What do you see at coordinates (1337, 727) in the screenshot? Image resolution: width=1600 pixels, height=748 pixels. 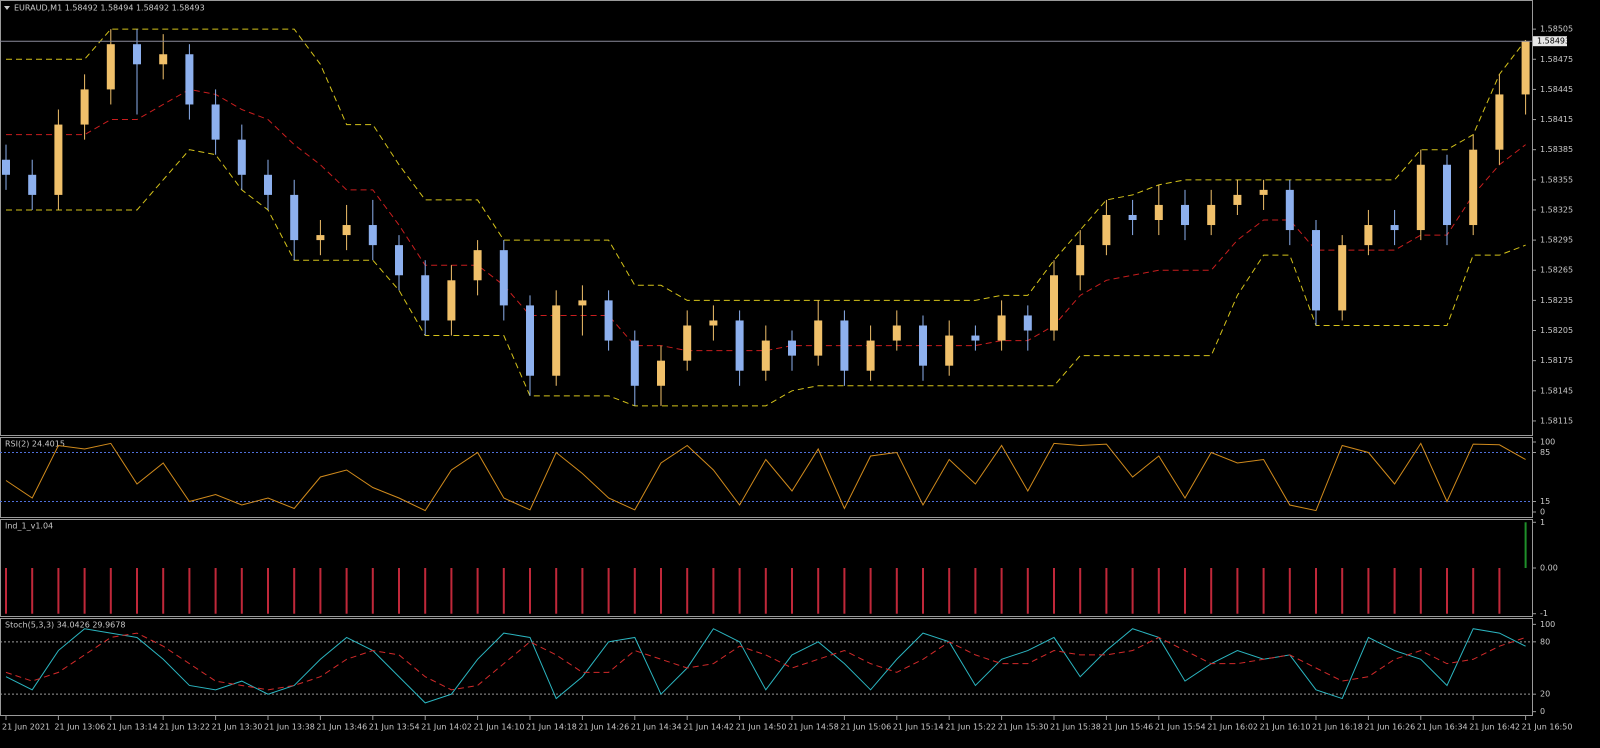 I see `x-tick-label: 21 Jun 16:18` at bounding box center [1337, 727].